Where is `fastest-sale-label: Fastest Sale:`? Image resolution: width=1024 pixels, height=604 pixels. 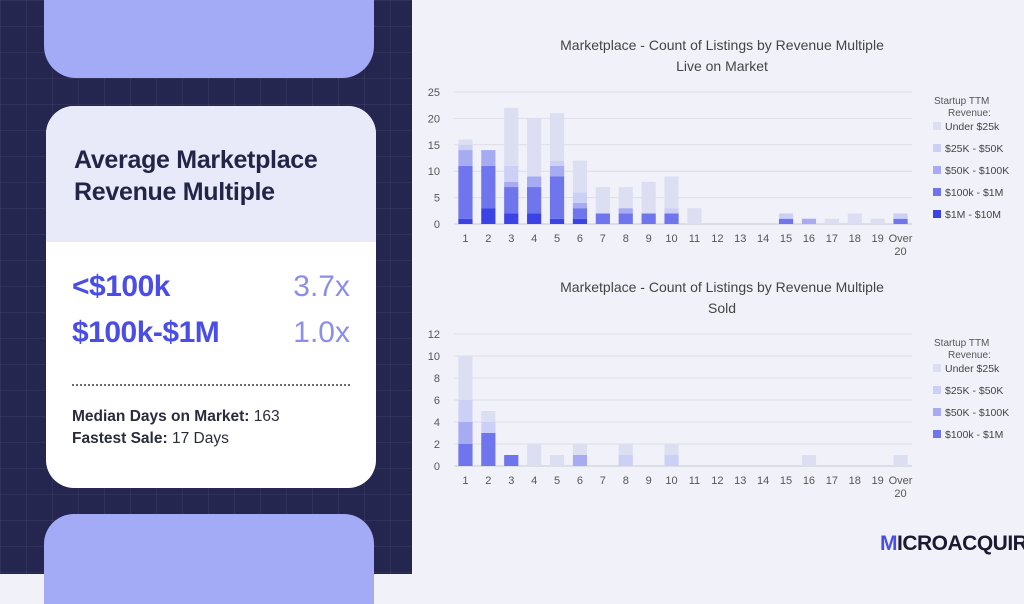
fastest-sale-label: Fastest Sale: is located at coordinates (120, 438).